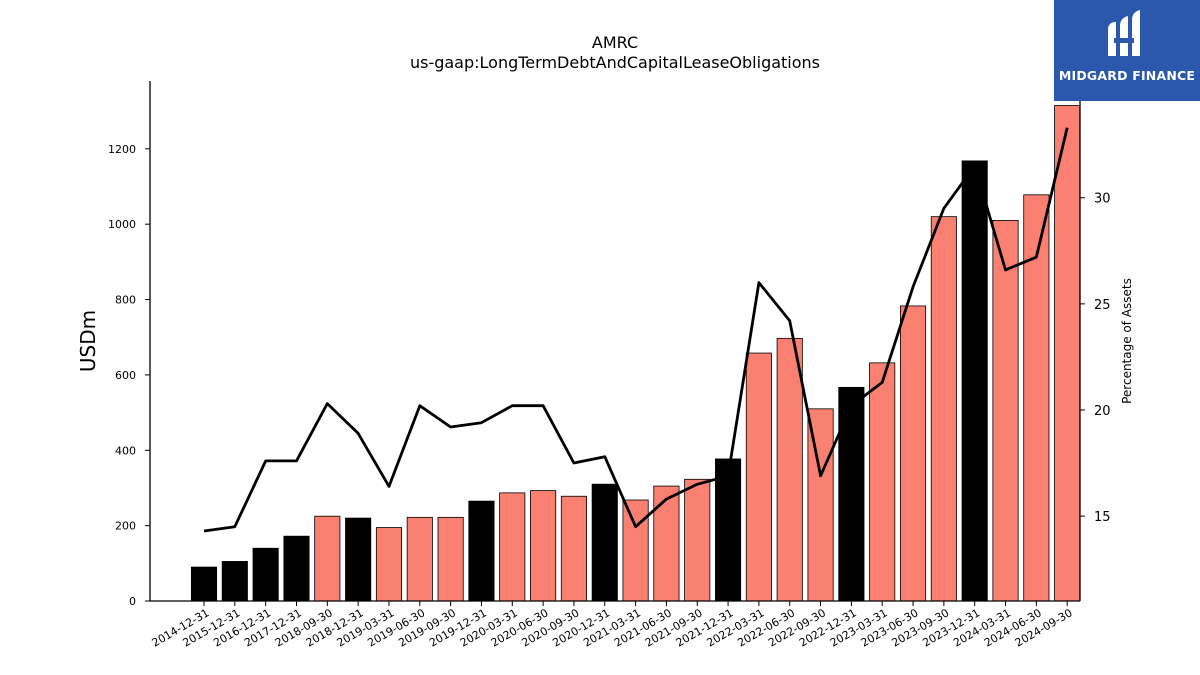 This screenshot has height=675, width=1200. I want to click on logo-icon, so click(1124, 33).